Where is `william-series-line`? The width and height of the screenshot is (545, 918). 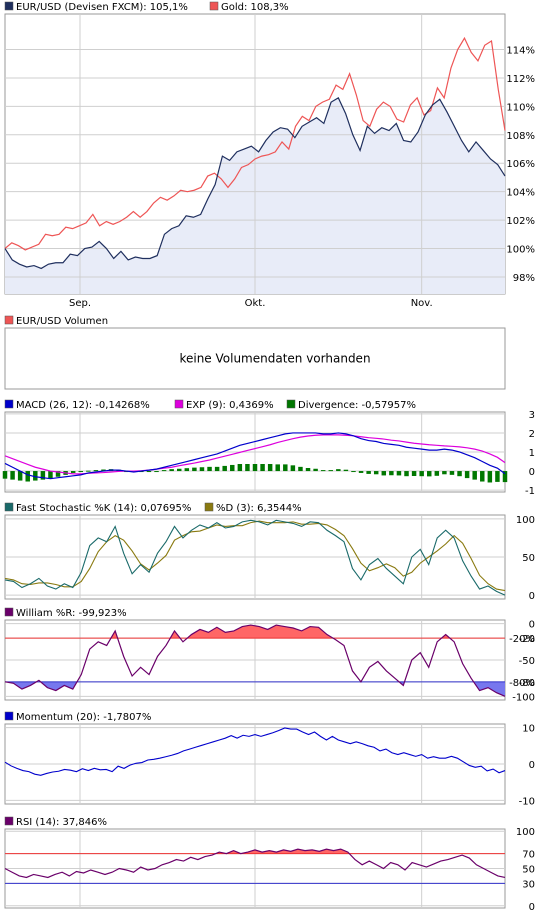
william-series-line is located at coordinates (255, 660).